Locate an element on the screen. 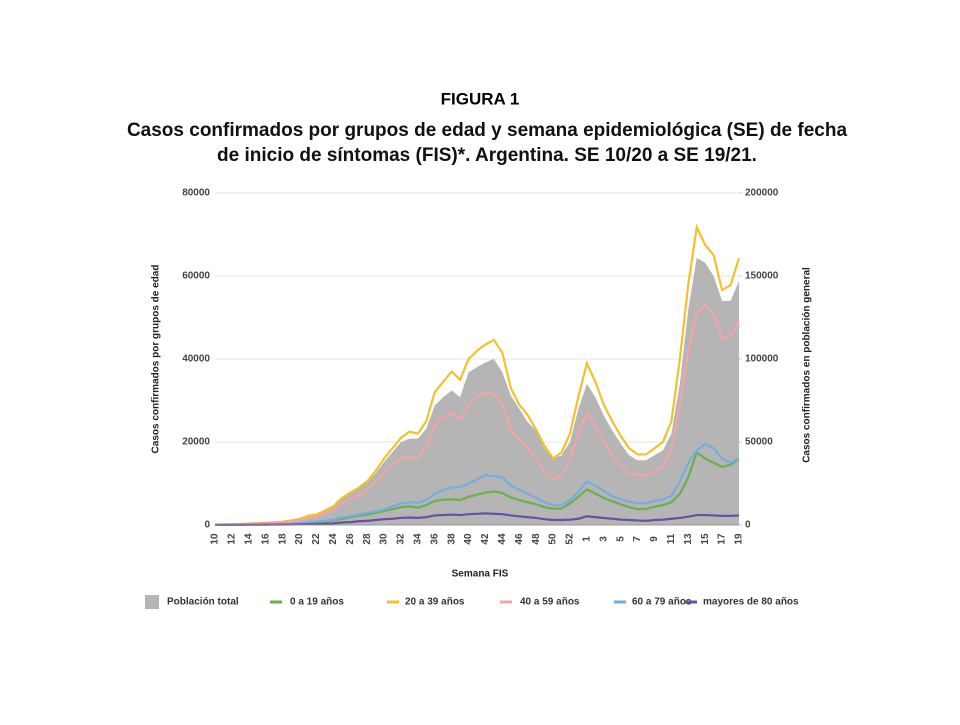 This screenshot has width=960, height=725. legend-label: Población total is located at coordinates (203, 602).